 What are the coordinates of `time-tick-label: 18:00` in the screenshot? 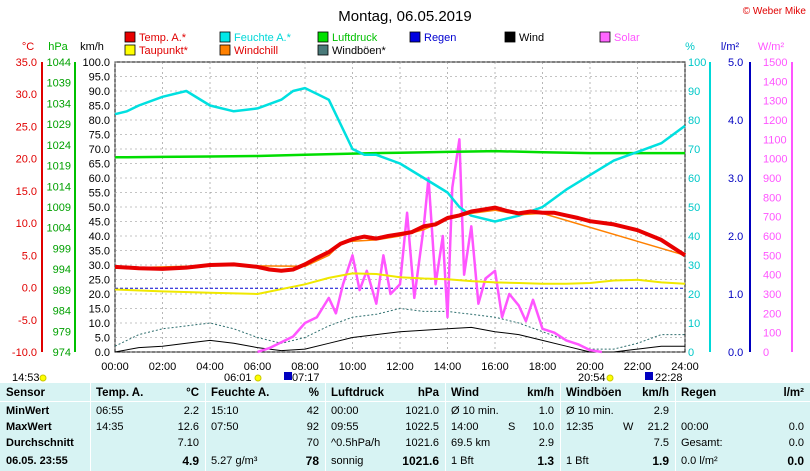 It's located at (543, 367).